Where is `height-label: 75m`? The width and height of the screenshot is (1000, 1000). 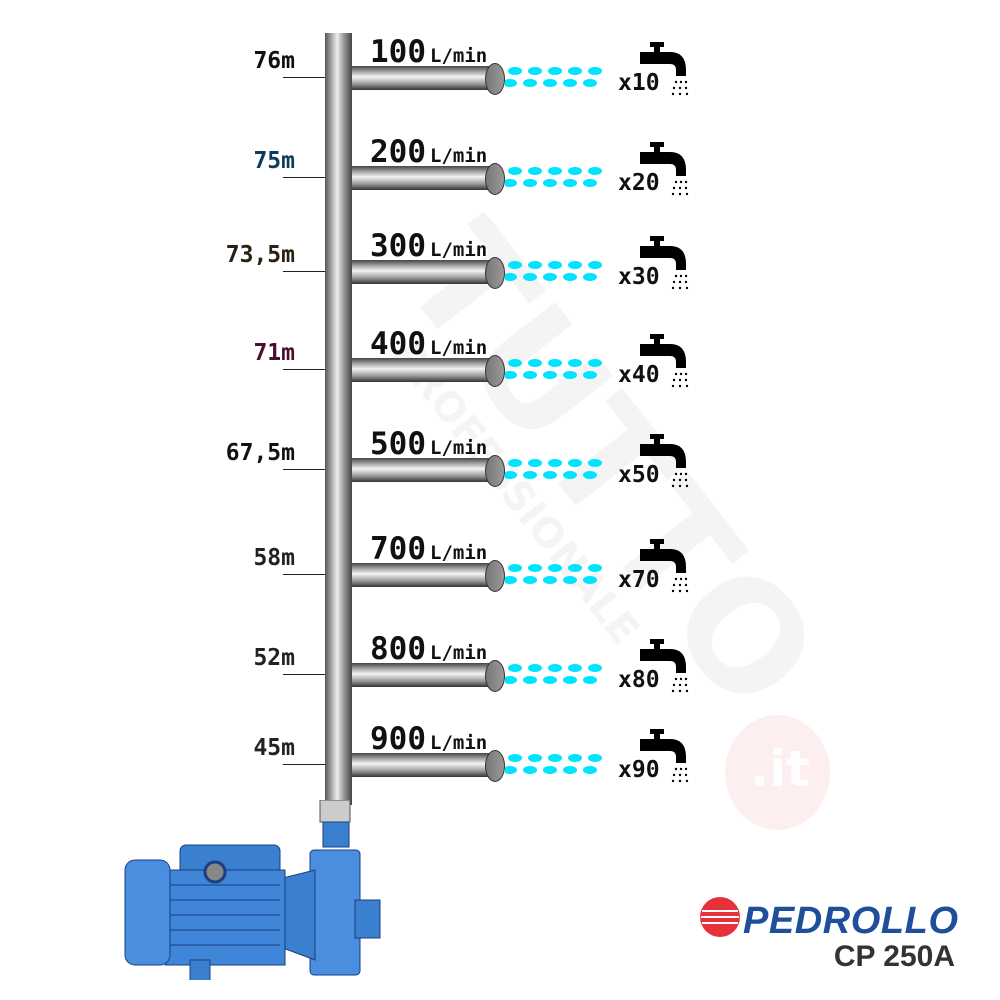 height-label: 75m is located at coordinates (274, 161).